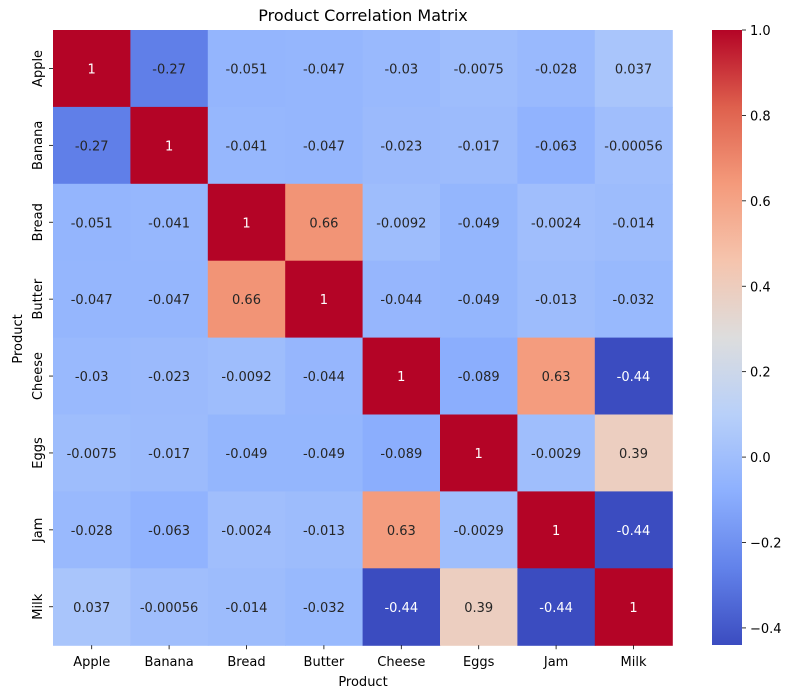  I want to click on y-tick-label: Milk, so click(38, 606).